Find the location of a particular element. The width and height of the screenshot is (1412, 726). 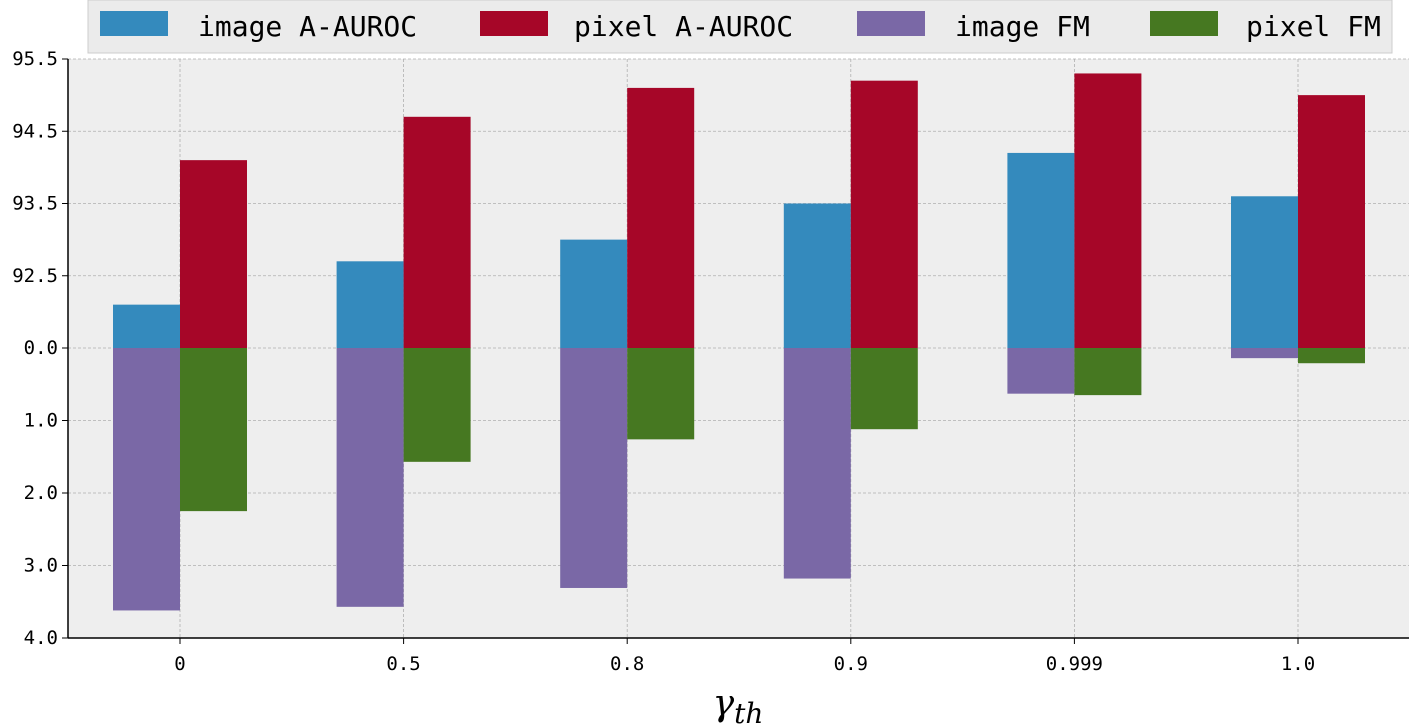

y-tick-label: 95.5 is located at coordinates (35, 59).